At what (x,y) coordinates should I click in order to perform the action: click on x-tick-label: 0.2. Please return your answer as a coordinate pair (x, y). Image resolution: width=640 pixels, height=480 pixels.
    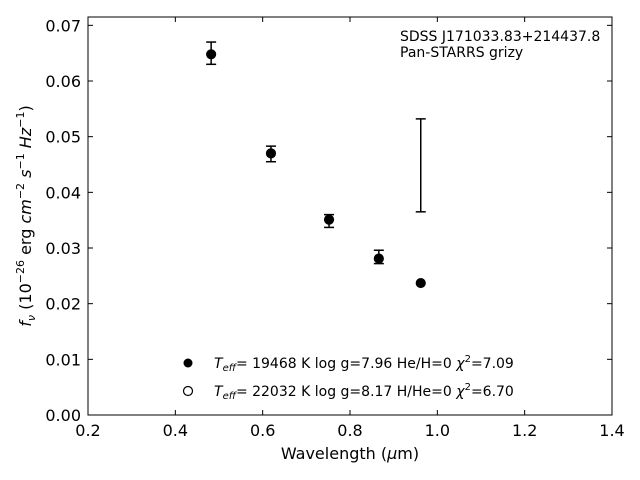
    Looking at the image, I should click on (87, 430).